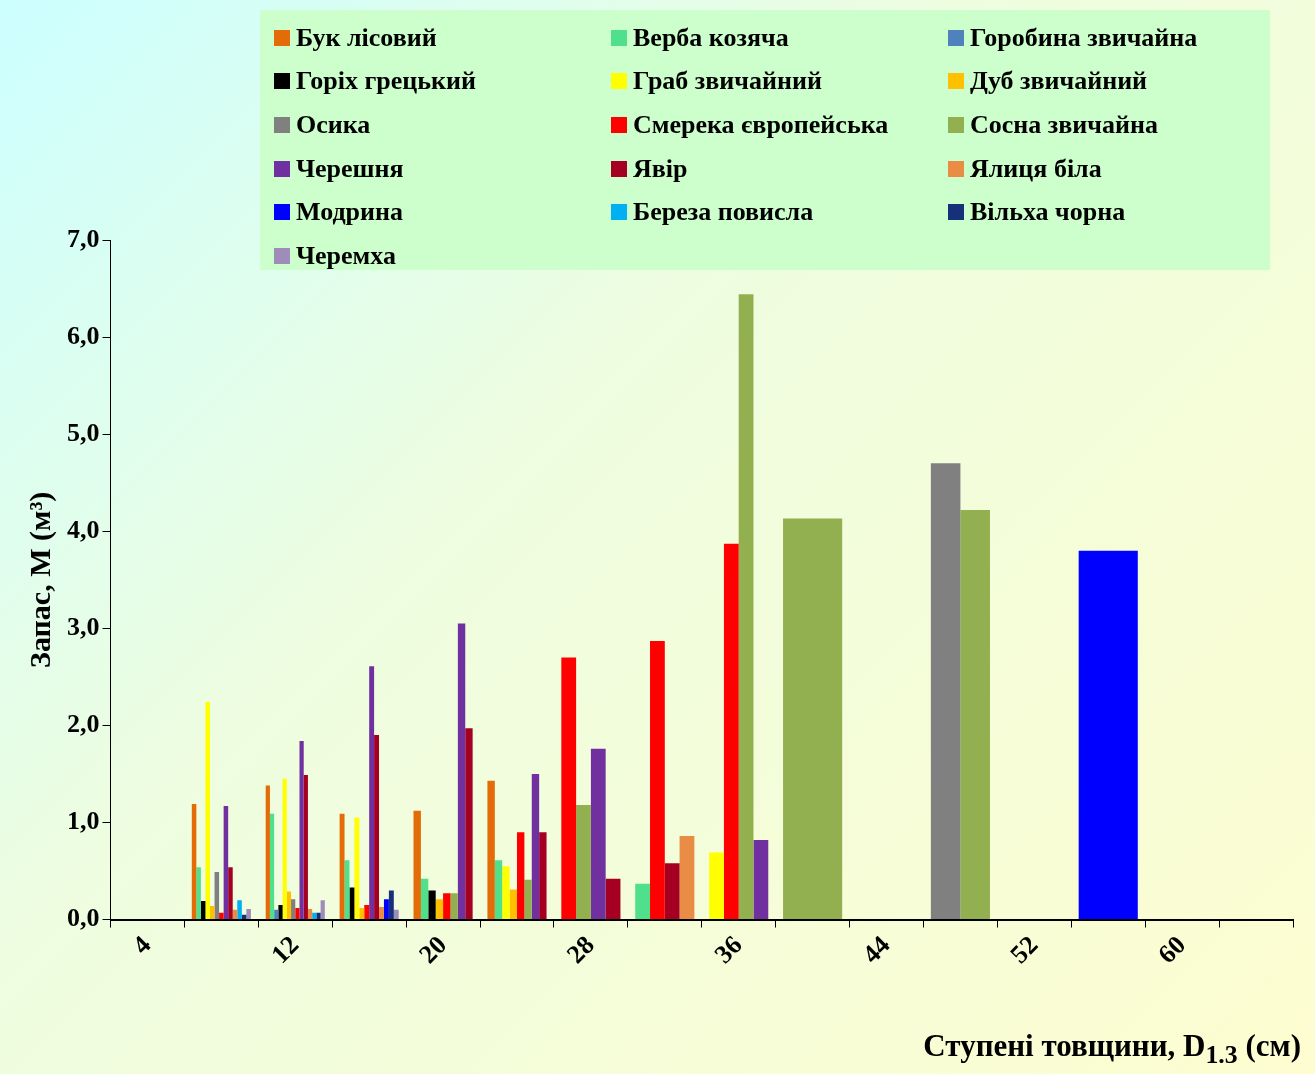 The image size is (1315, 1074). Describe the element at coordinates (1084, 37) in the screenshot. I see `legend-label: Горобина звичайна` at that location.